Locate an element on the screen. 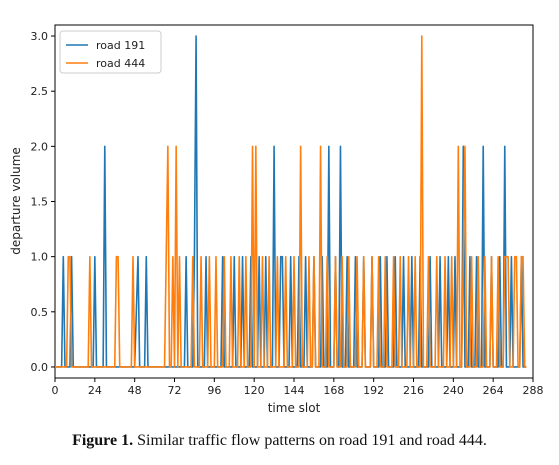  legend-label-road-444: road 444 is located at coordinates (120, 63).